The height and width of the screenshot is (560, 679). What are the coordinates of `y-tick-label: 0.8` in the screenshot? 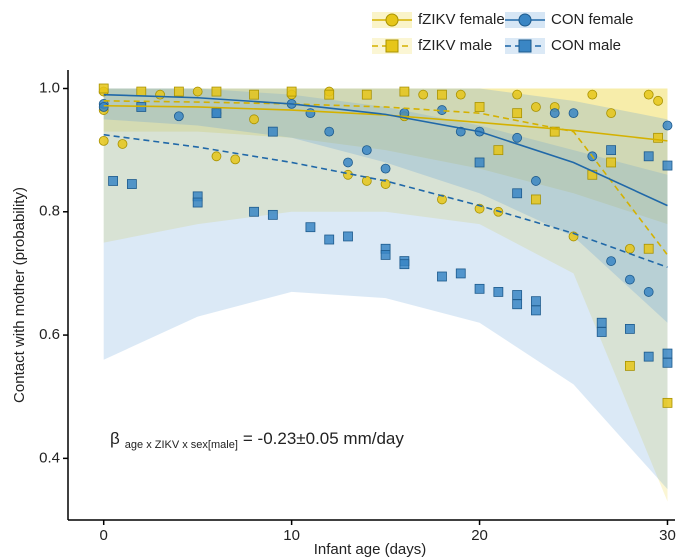 It's located at (49, 211).